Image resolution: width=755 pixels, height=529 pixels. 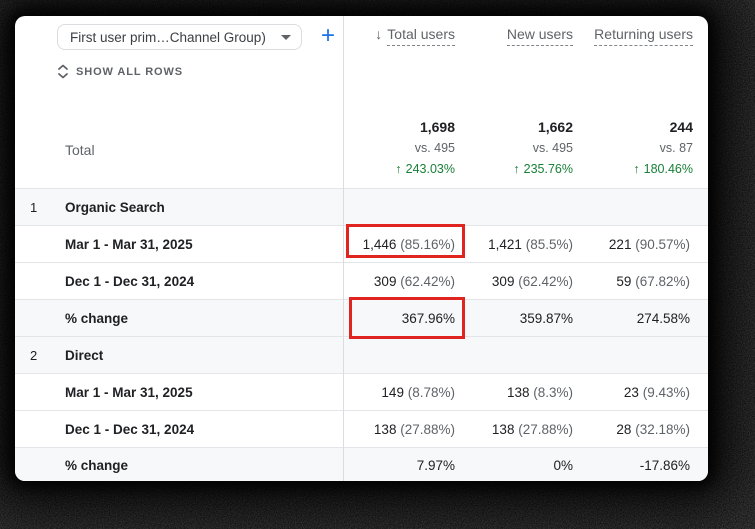 I want to click on metric-cell: 1,446 (85.16%), so click(x=406, y=244).